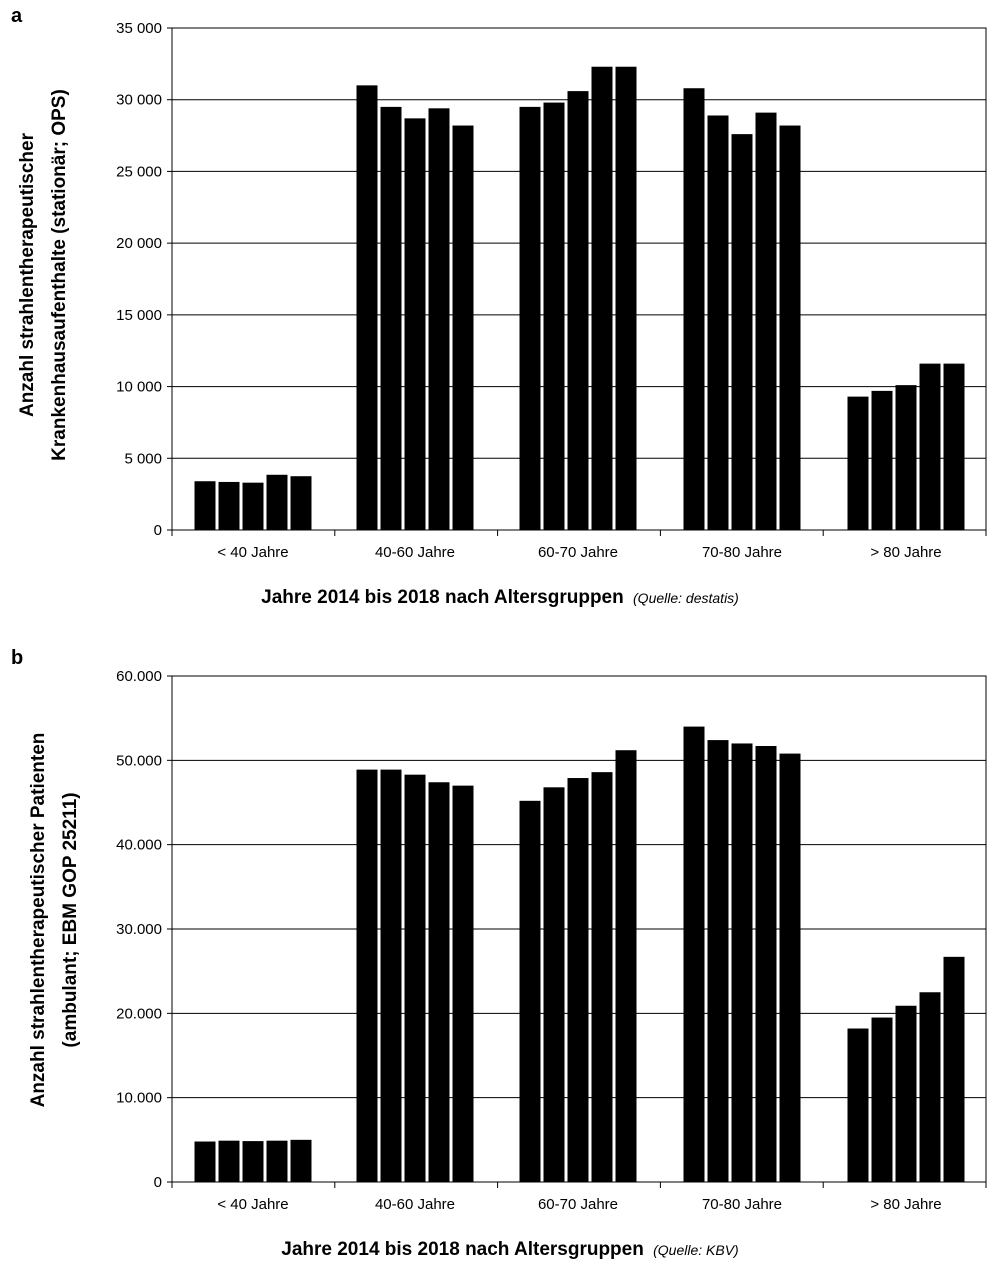  I want to click on chart-b-y-tick-label: 60.000, so click(139, 676).